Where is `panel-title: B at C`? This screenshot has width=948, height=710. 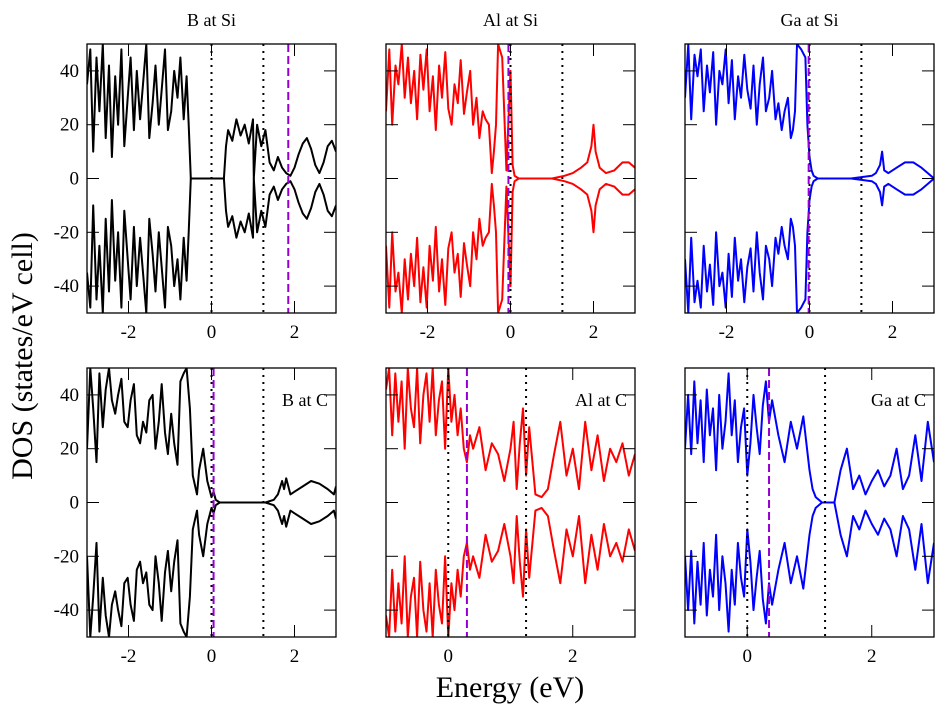 panel-title: B at C is located at coordinates (305, 400).